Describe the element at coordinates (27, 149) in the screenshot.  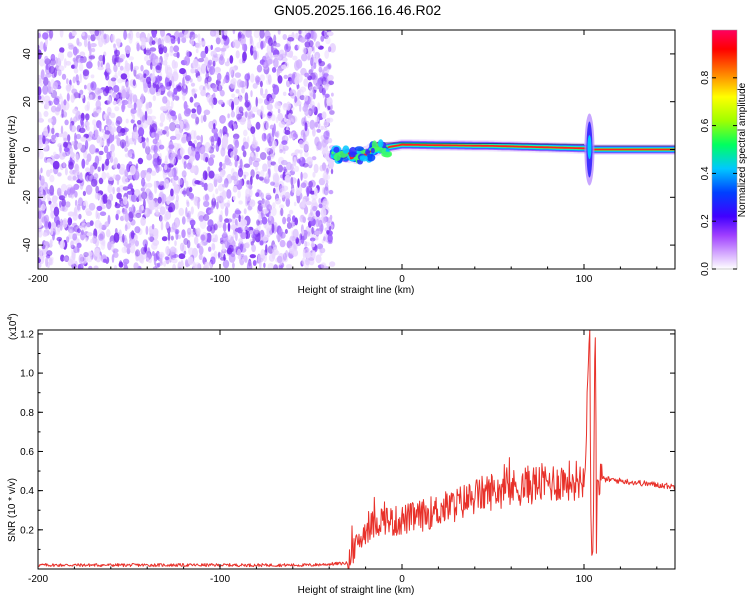
I see `spectrogram-y-tick-label: 0` at that location.